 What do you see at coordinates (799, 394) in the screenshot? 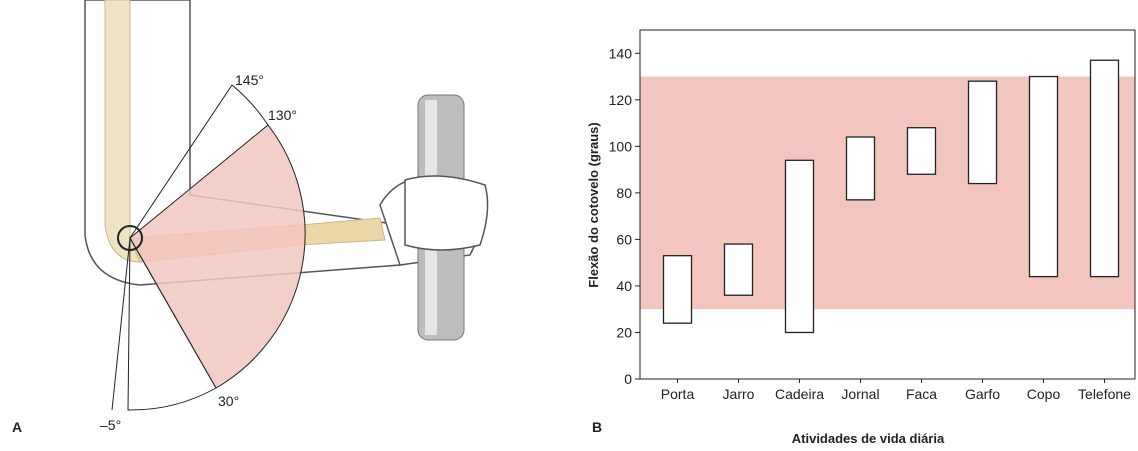
I see `x-tick-label: Cadeira` at bounding box center [799, 394].